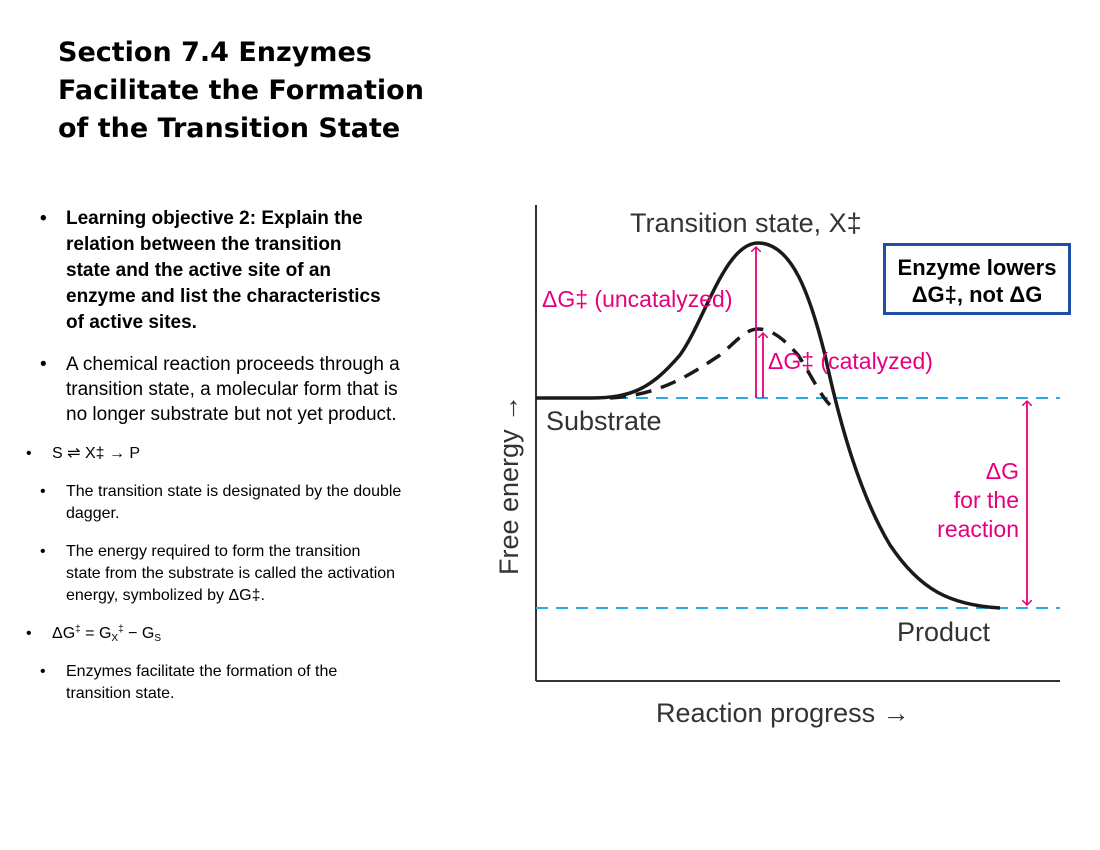 This screenshot has width=1100, height=850. What do you see at coordinates (231, 414) in the screenshot?
I see `reaction-line-3: no longer substrate but not yet product.` at bounding box center [231, 414].